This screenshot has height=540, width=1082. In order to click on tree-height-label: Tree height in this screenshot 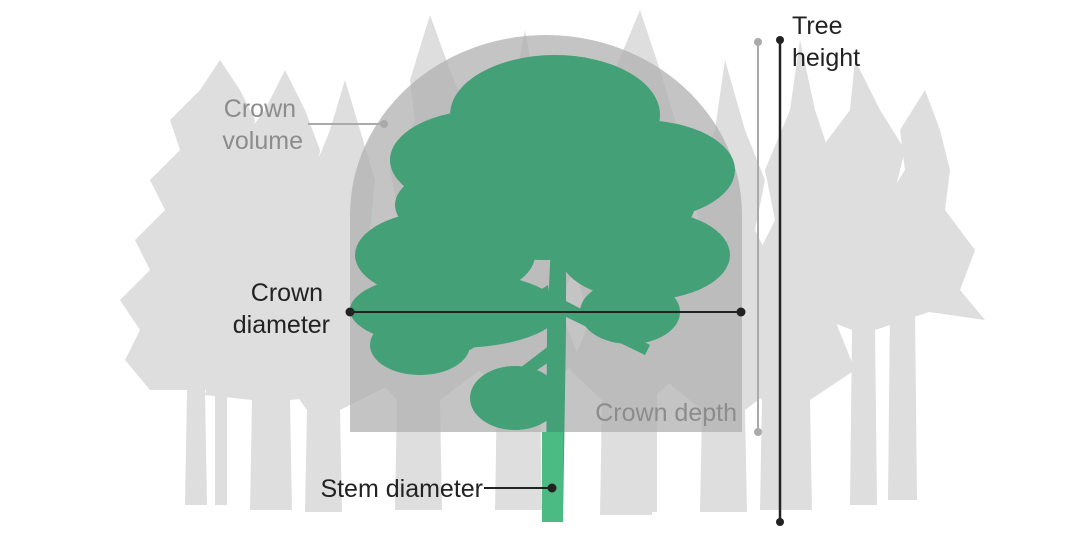, I will do `click(826, 42)`.